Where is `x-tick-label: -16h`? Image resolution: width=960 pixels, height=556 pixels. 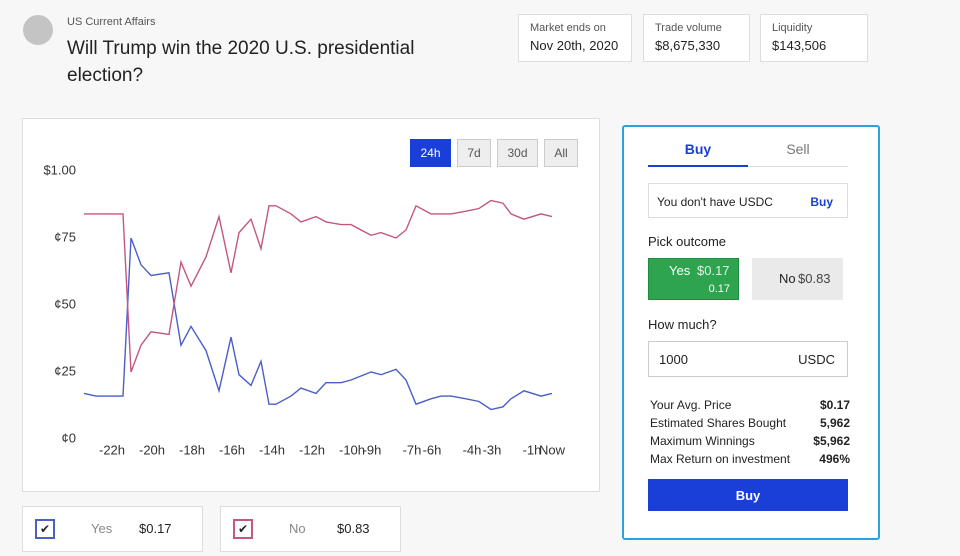 x-tick-label: -16h is located at coordinates (232, 449).